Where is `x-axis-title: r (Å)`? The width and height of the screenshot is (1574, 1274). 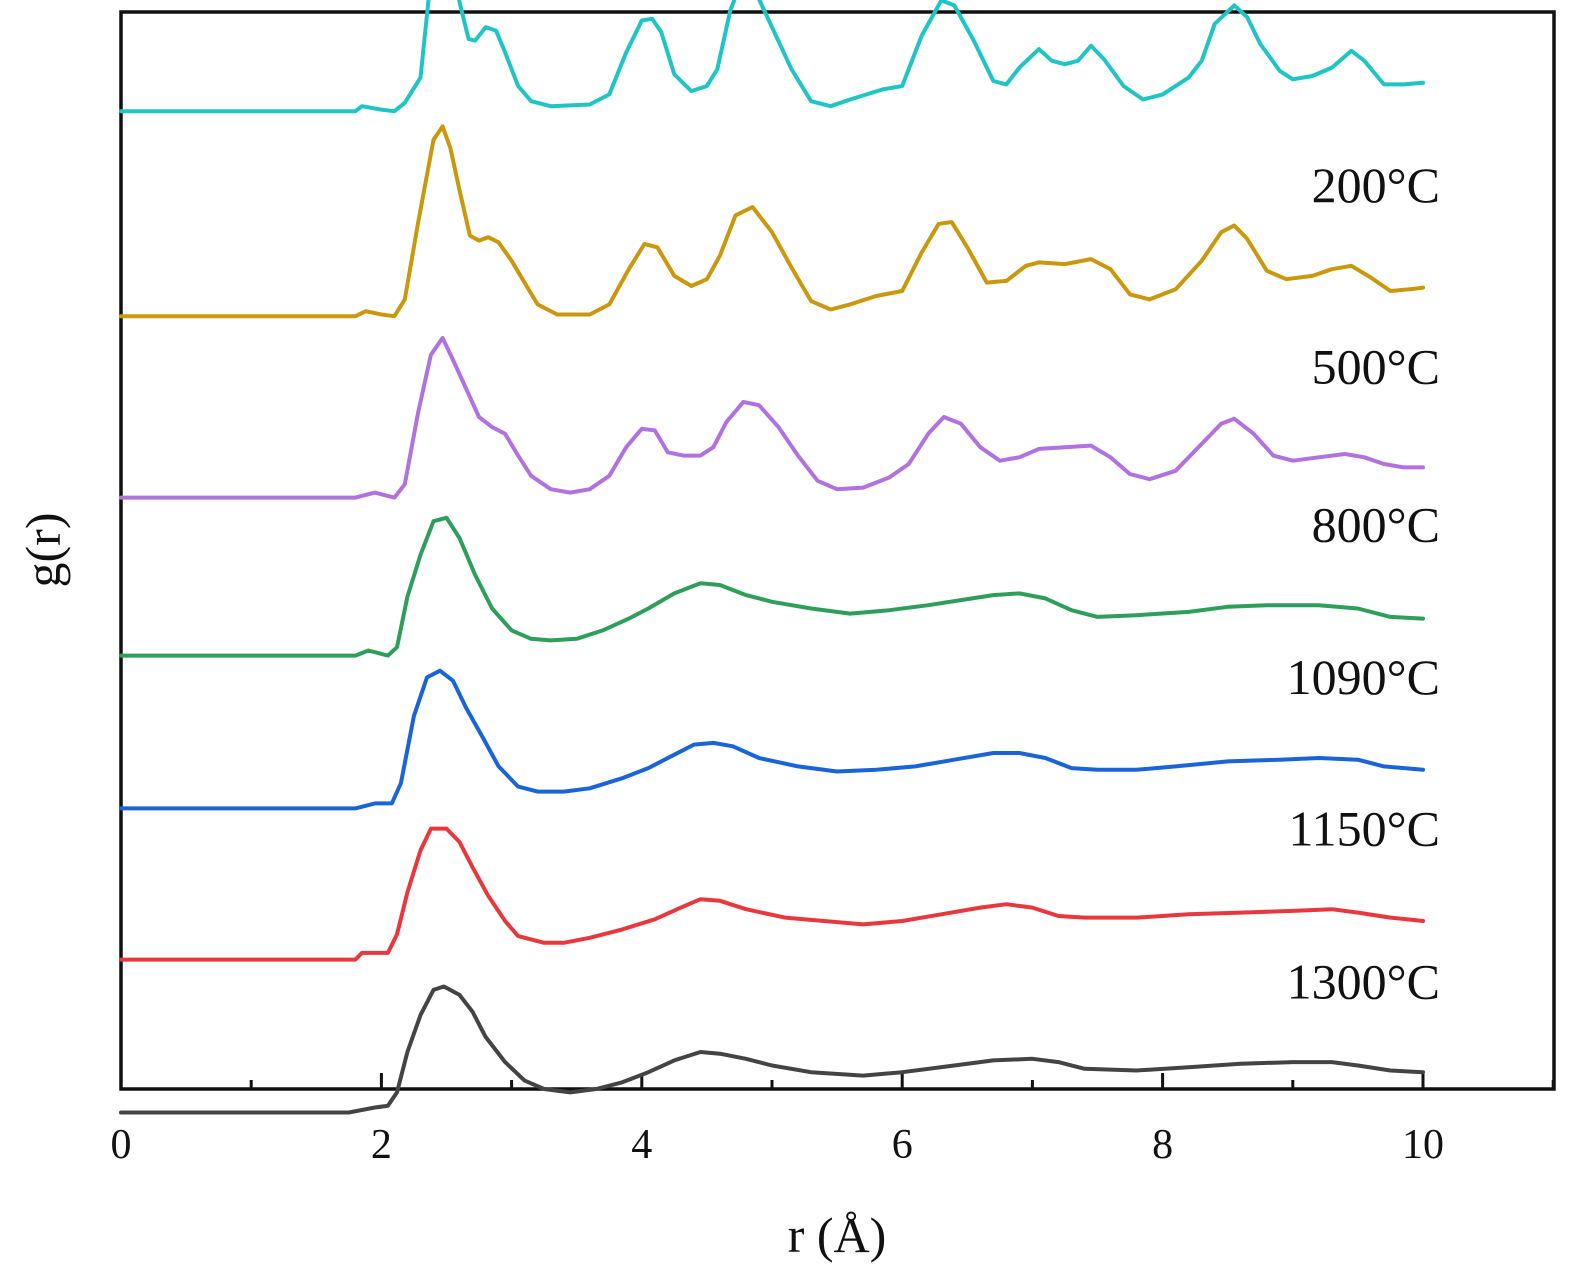 x-axis-title: r (Å) is located at coordinates (837, 1235).